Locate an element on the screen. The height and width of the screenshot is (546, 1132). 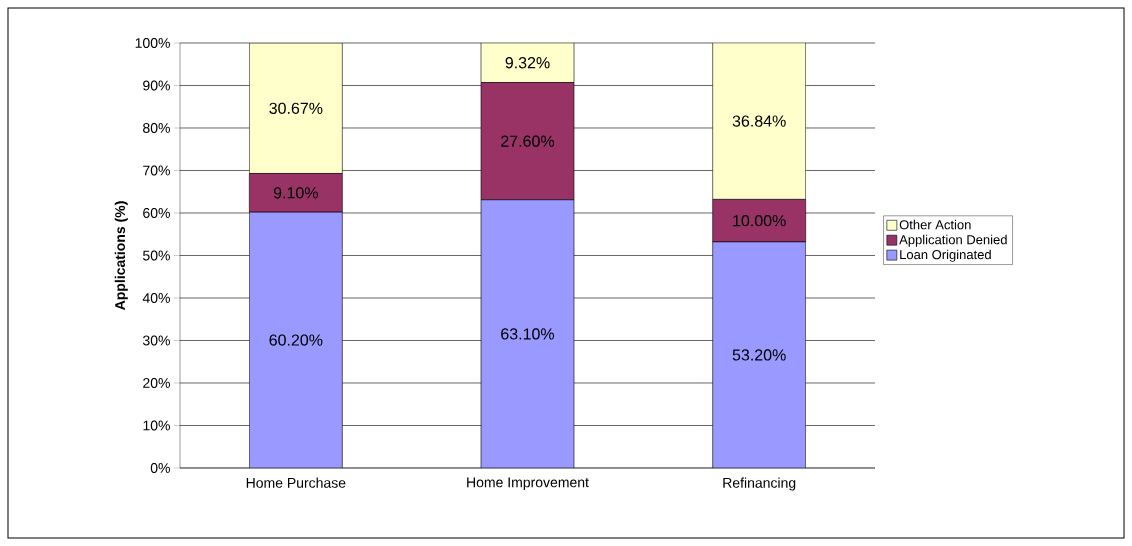
legend-label: Application Denied is located at coordinates (953, 240).